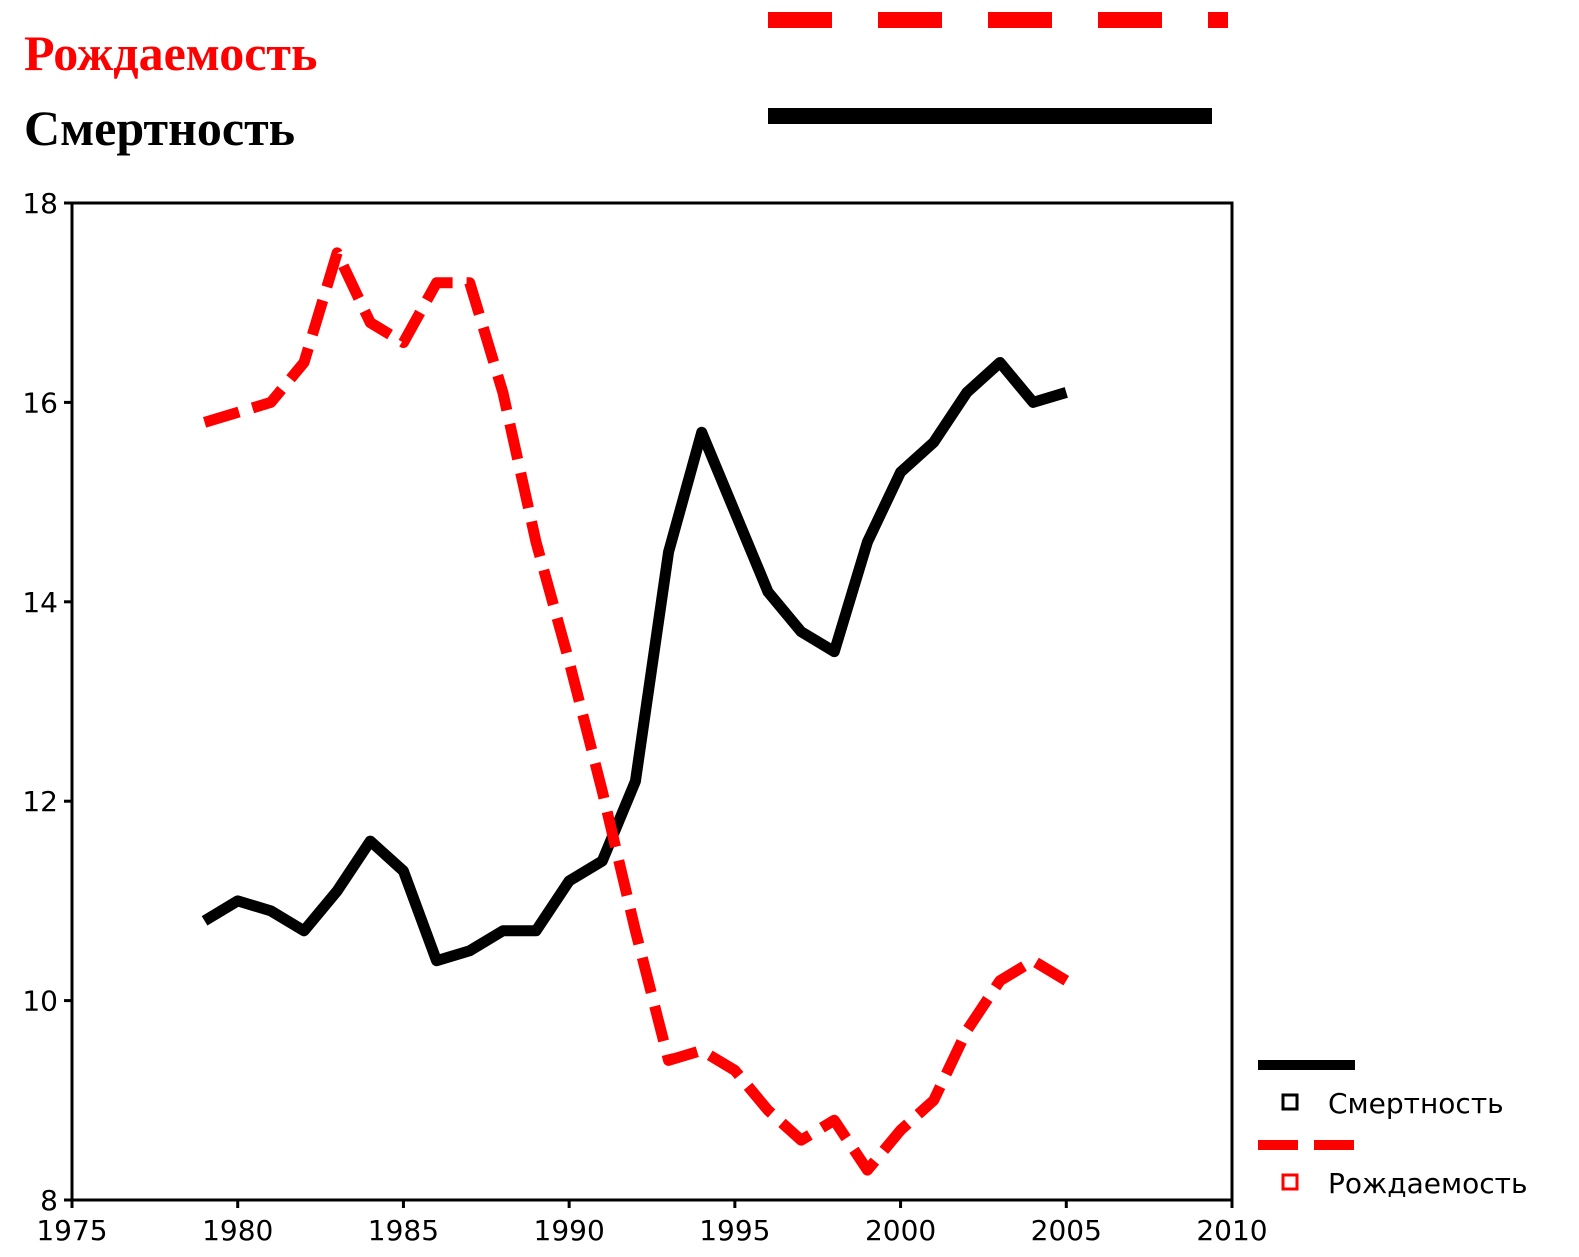 The height and width of the screenshot is (1257, 1579). Describe the element at coordinates (900, 1230) in the screenshot. I see `x-tick-label: 2000` at that location.